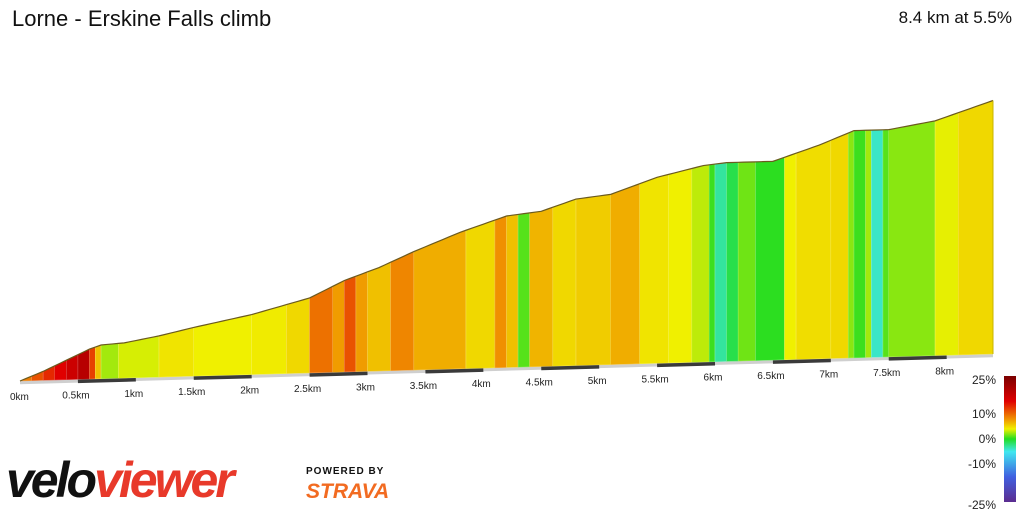 The width and height of the screenshot is (1024, 512). I want to click on x-tick-label: 5km, so click(597, 381).